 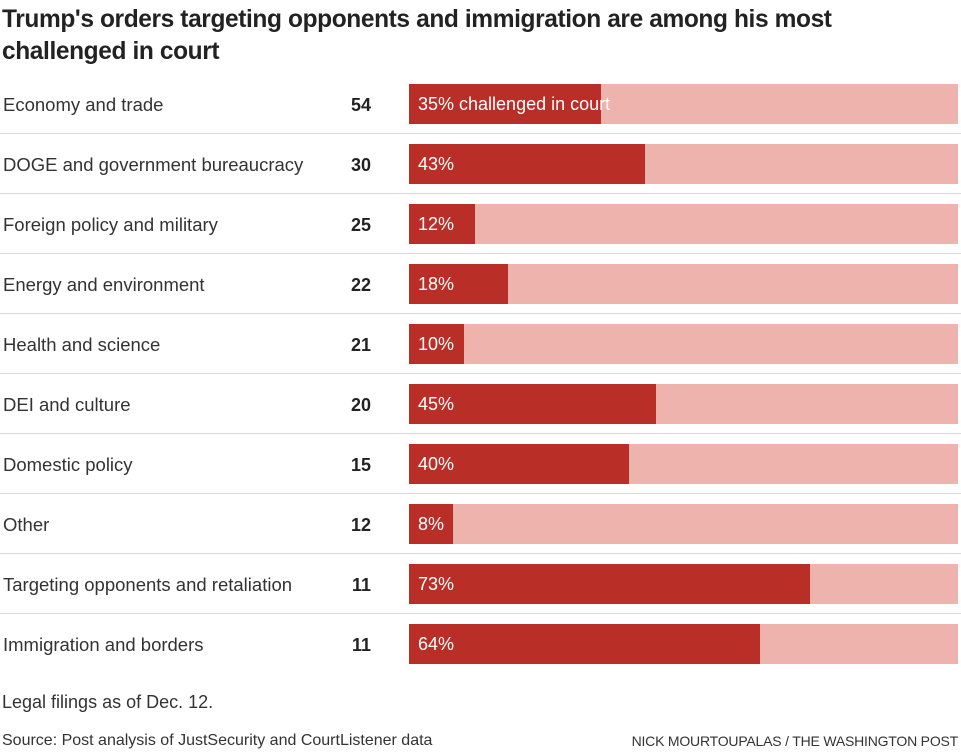 I want to click on value-label: 8%, so click(x=431, y=524).